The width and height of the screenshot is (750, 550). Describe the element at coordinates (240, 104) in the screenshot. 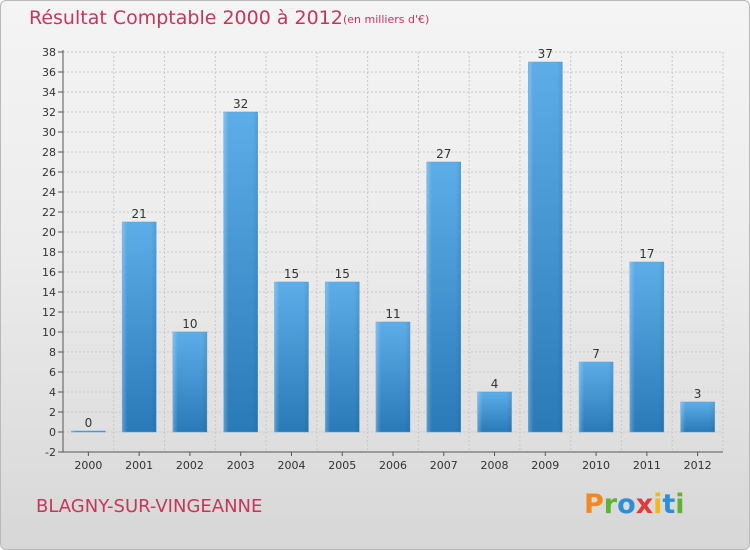

I see `data-label: 32` at that location.